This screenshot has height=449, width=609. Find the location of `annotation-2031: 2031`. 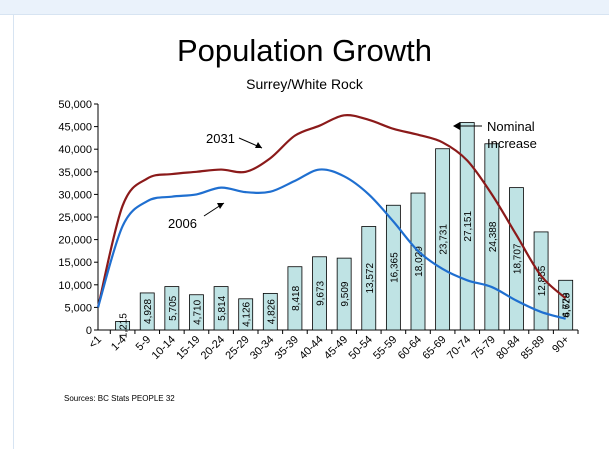

annotation-2031: 2031 is located at coordinates (220, 138).